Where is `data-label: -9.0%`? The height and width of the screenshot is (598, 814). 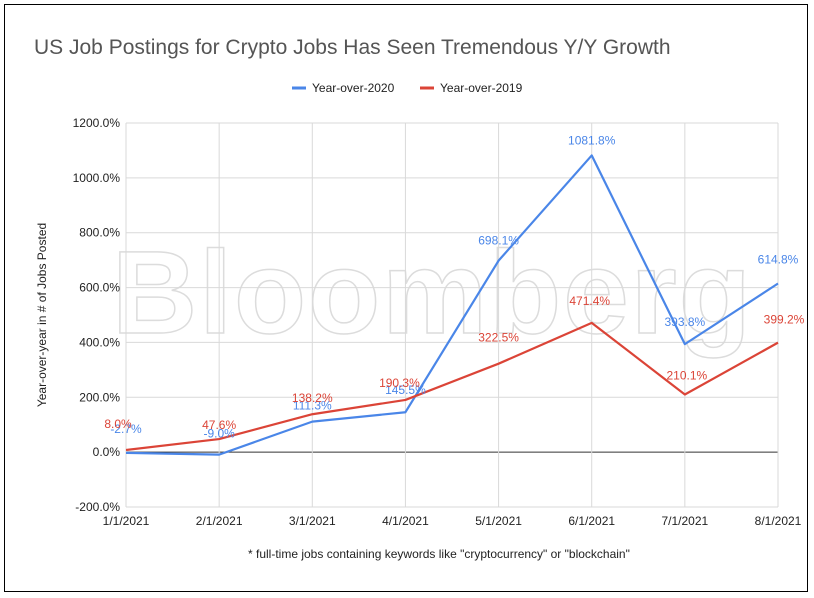
data-label: -9.0% is located at coordinates (219, 434).